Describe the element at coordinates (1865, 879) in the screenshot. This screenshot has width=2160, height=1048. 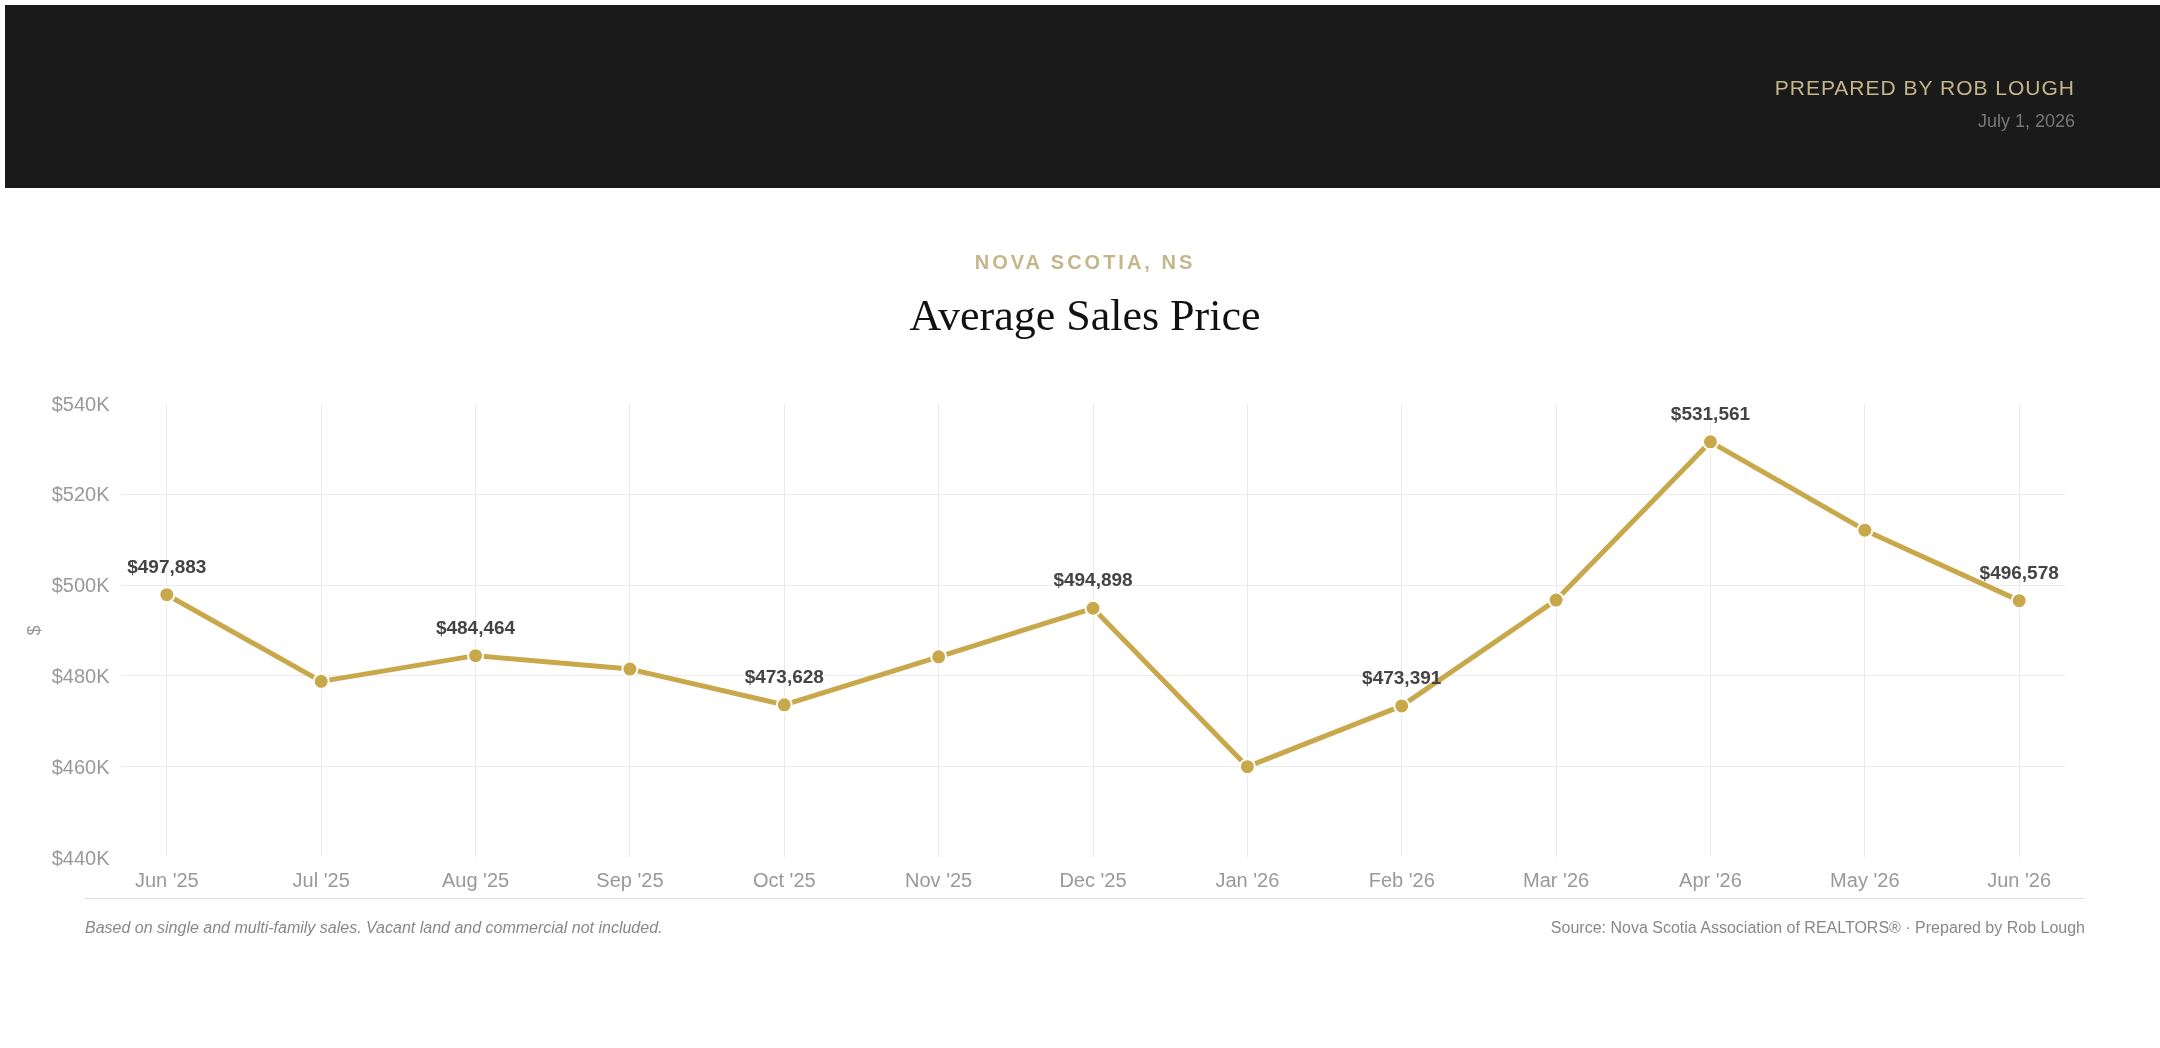
I see `x-tick-label: May '26` at that location.